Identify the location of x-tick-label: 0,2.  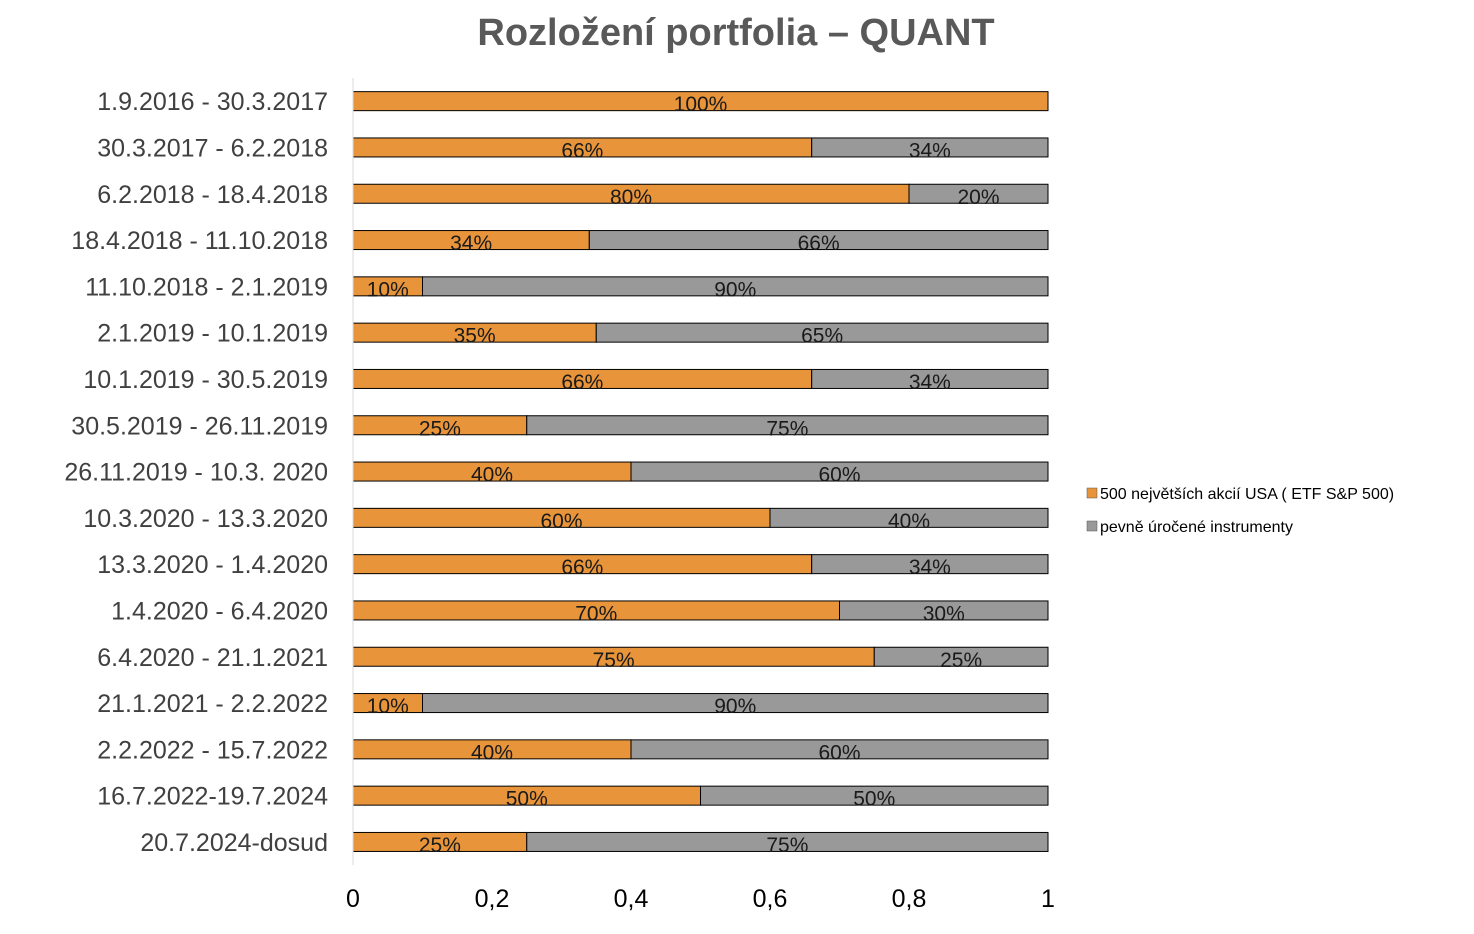
(492, 899).